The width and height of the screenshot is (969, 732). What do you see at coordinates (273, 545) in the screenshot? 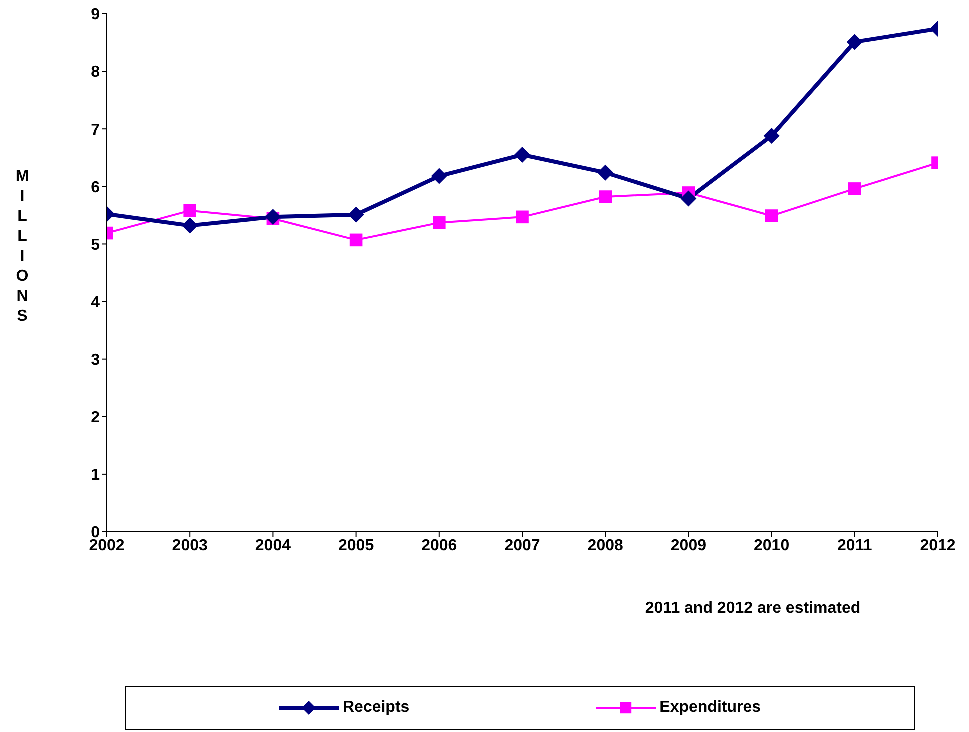
I see `x-tick-label: 2004` at bounding box center [273, 545].